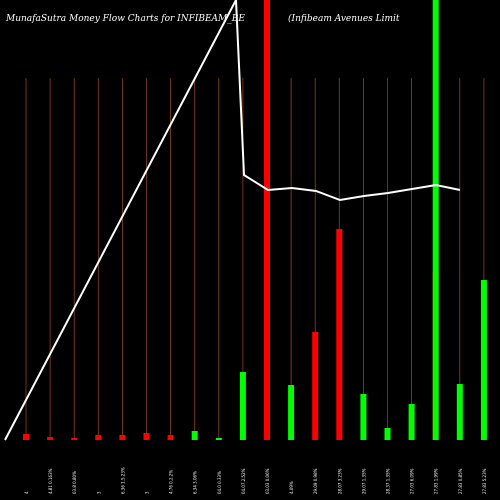 This screenshot has height=500, width=500. Describe the element at coordinates (122, 480) in the screenshot. I see `x-tick-label: 6.36 1.5.23%` at that location.